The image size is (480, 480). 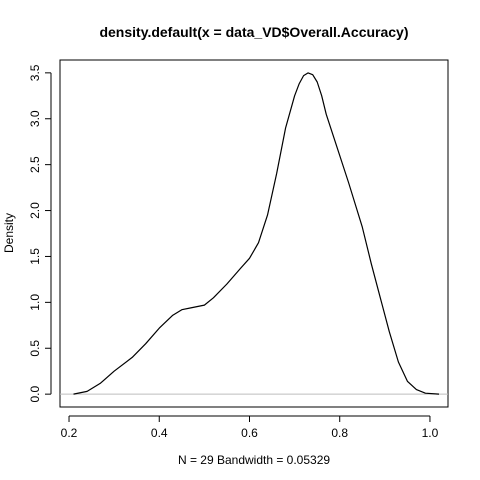 I want to click on y-axis-label: Density, so click(x=9, y=233).